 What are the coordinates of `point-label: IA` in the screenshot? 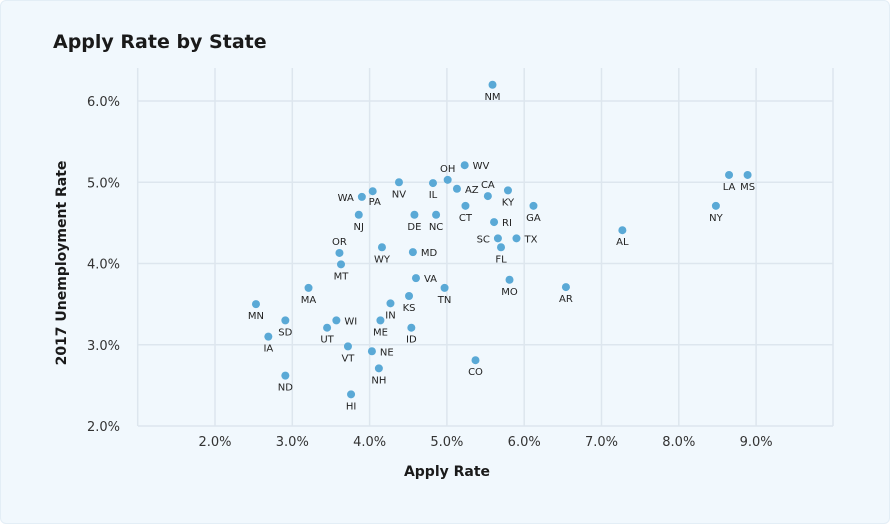 It's located at (268, 349).